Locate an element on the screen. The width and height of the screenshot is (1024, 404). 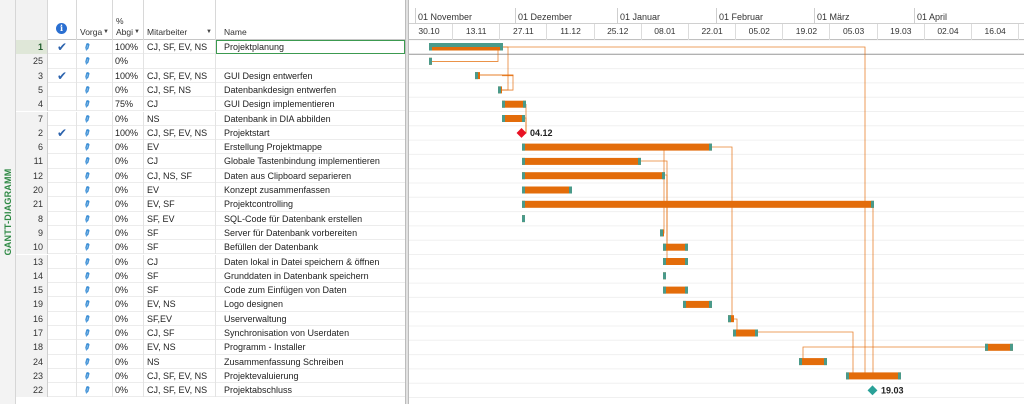
task-name-cell is located at coordinates (310, 61).